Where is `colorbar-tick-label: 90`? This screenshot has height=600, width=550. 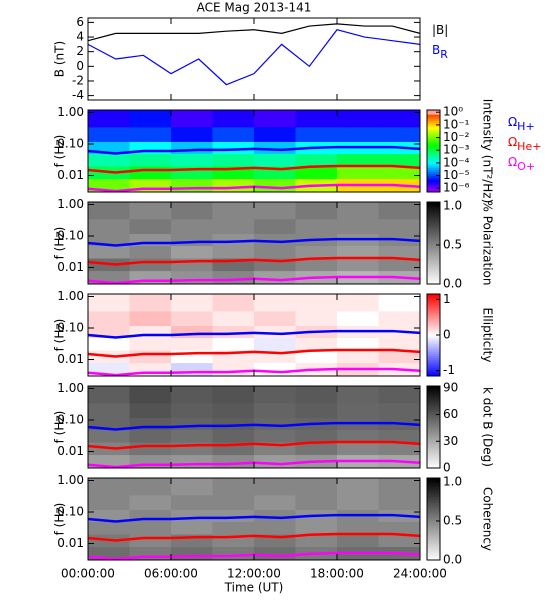 colorbar-tick-label: 90 is located at coordinates (450, 387).